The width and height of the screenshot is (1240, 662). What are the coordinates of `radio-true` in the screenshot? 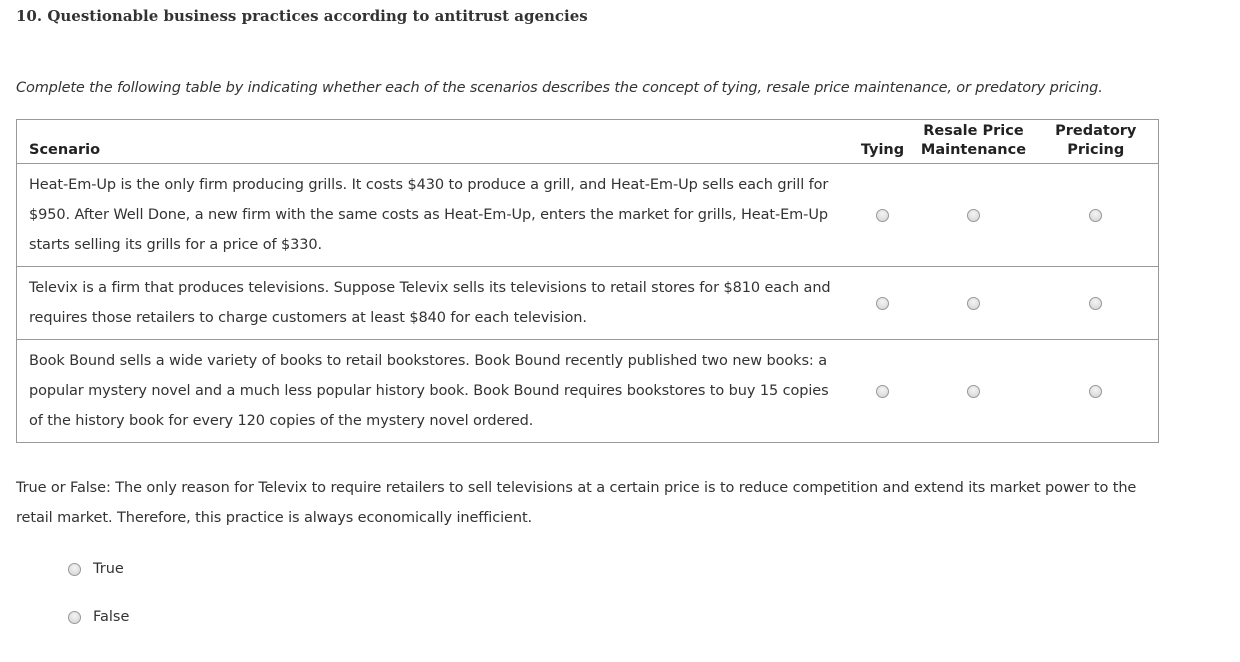 It's located at (74, 569).